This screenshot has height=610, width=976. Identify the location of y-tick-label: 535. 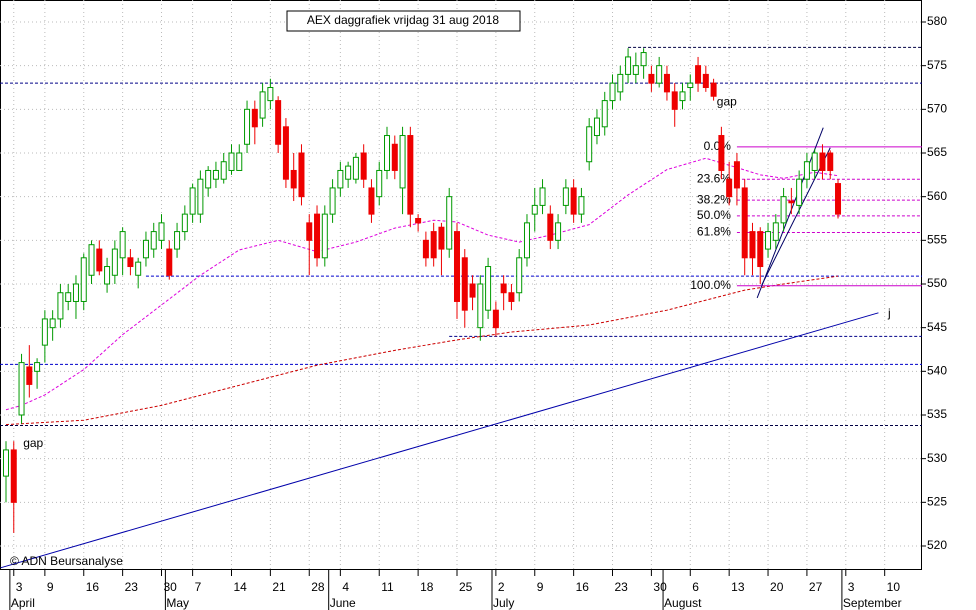
(937, 414).